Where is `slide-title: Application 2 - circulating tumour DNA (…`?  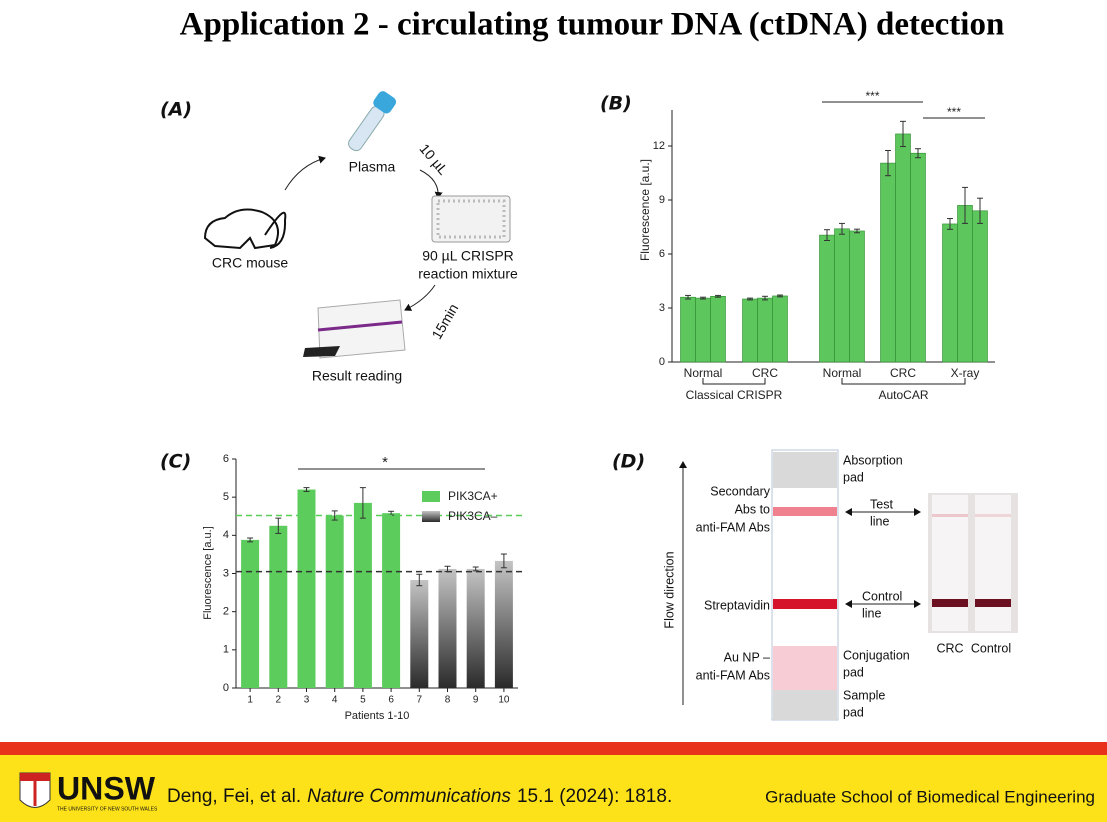 slide-title: Application 2 - circulating tumour DNA (… is located at coordinates (592, 25).